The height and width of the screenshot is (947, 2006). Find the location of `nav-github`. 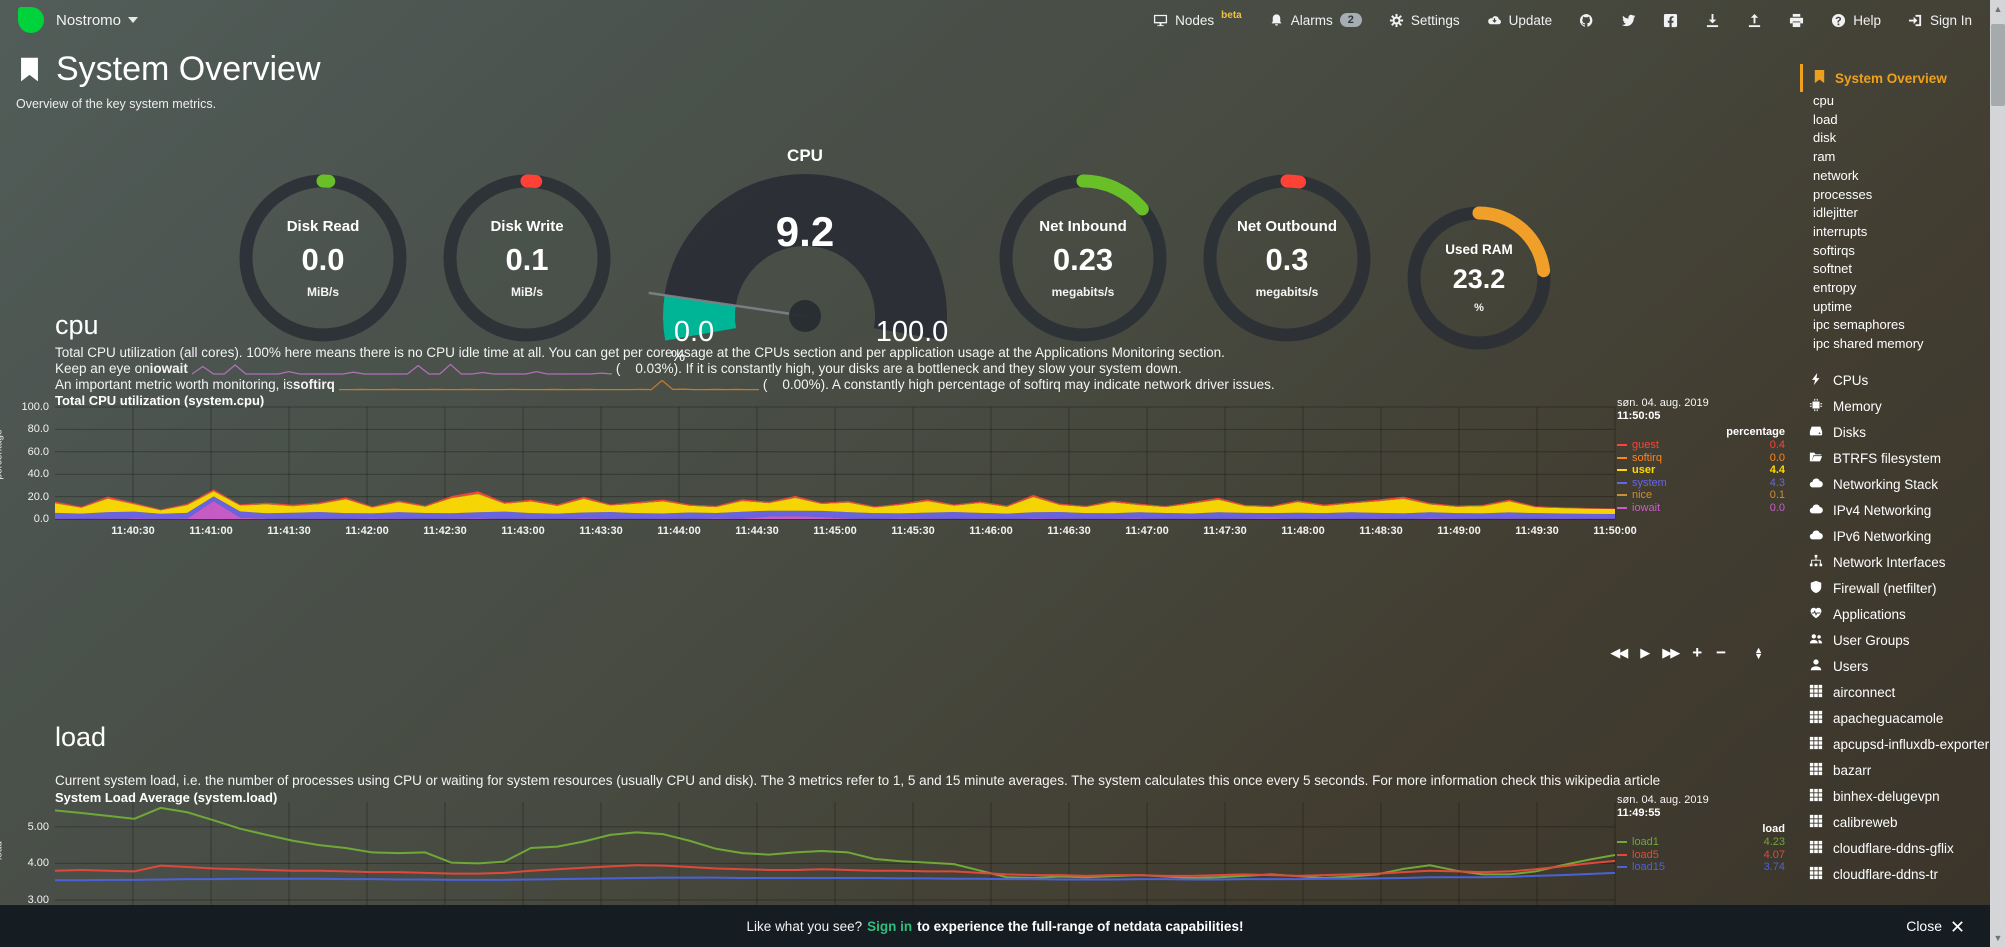

nav-github is located at coordinates (1586, 20).